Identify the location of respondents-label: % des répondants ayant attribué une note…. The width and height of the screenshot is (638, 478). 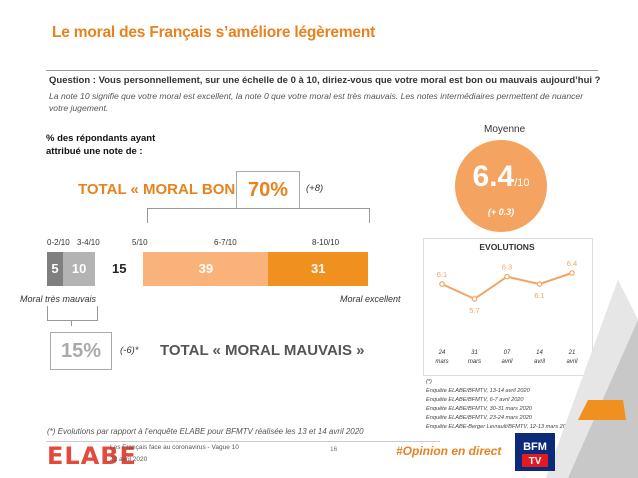
(126, 145).